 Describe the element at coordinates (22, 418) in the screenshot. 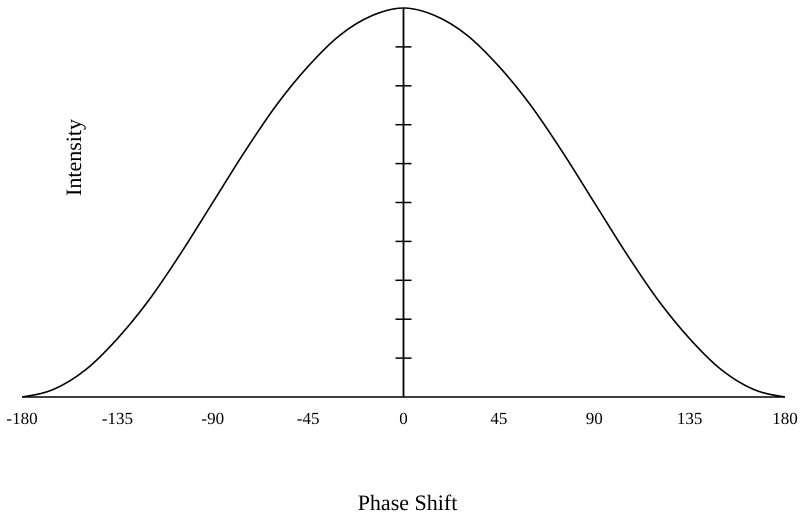

I see `x-tick-label: -180` at that location.